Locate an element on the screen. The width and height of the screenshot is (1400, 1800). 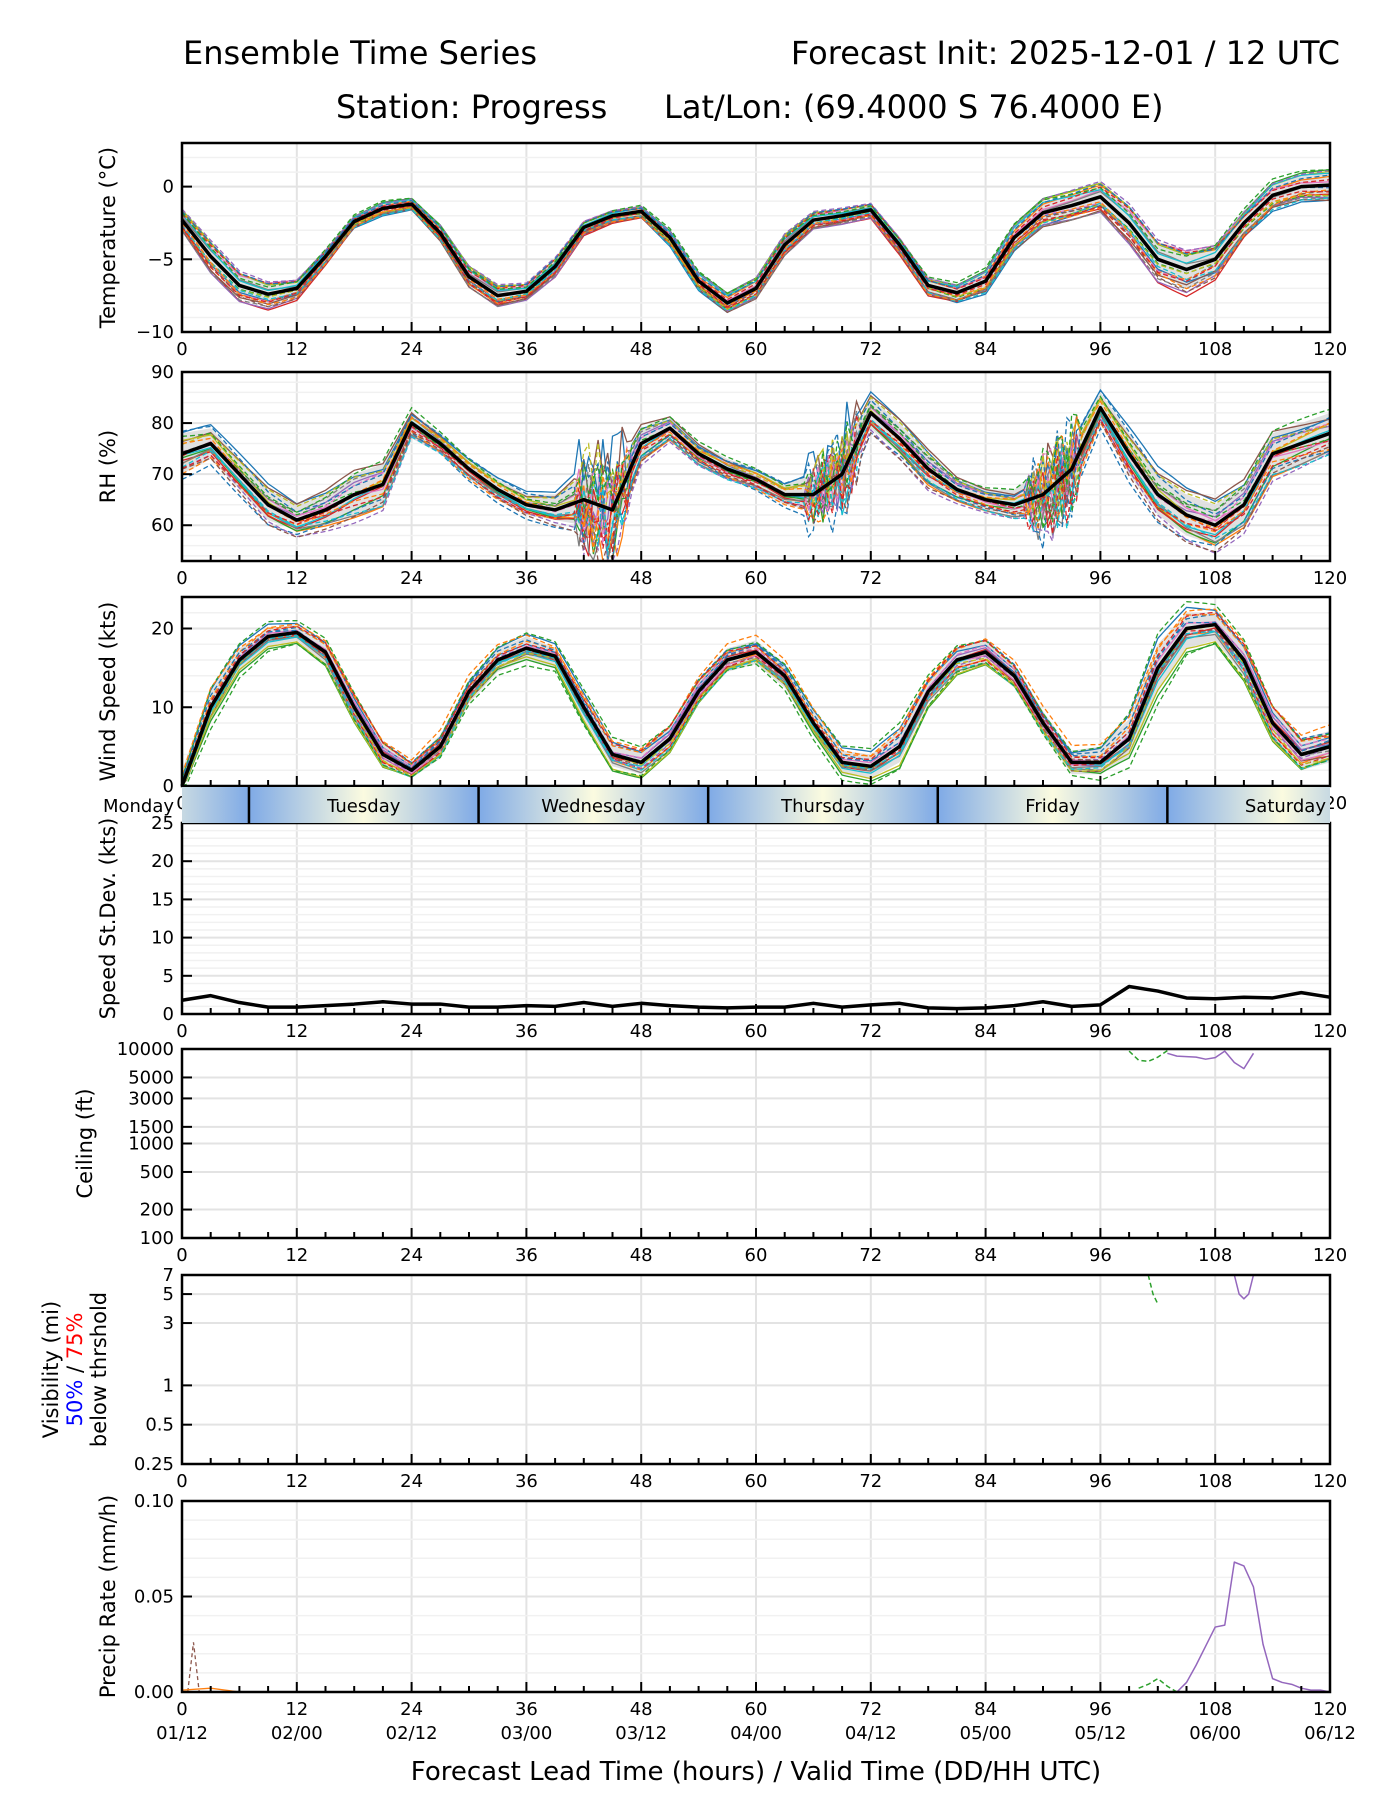
y-tick-label: 0.05 is located at coordinates (154, 1597).